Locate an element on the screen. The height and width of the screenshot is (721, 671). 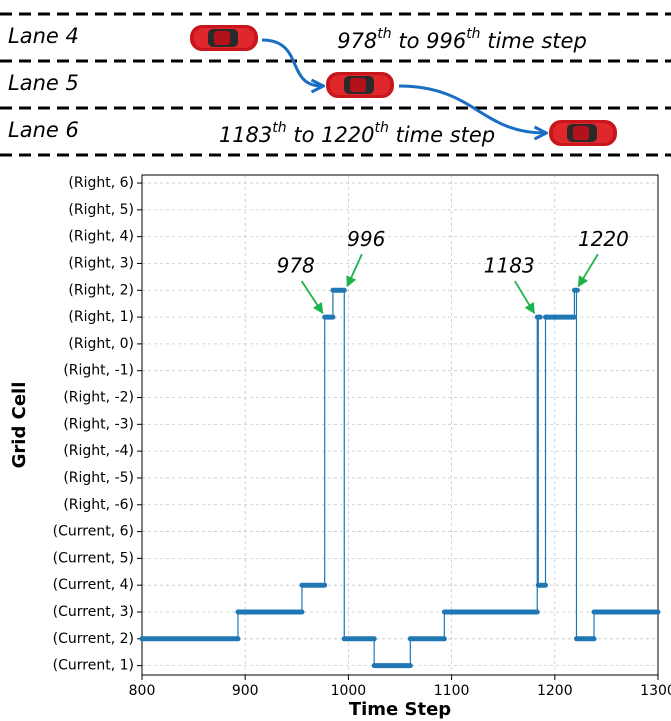
y-tick-label: (Right, -5) is located at coordinates (98, 478).